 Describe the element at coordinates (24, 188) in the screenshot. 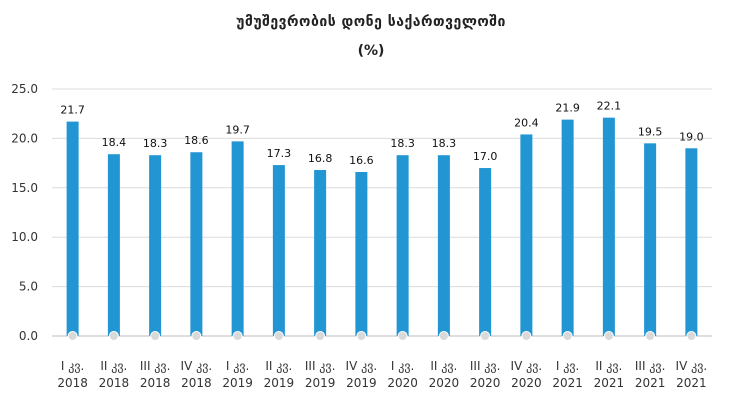

I see `y-tick-label: 15.0` at that location.